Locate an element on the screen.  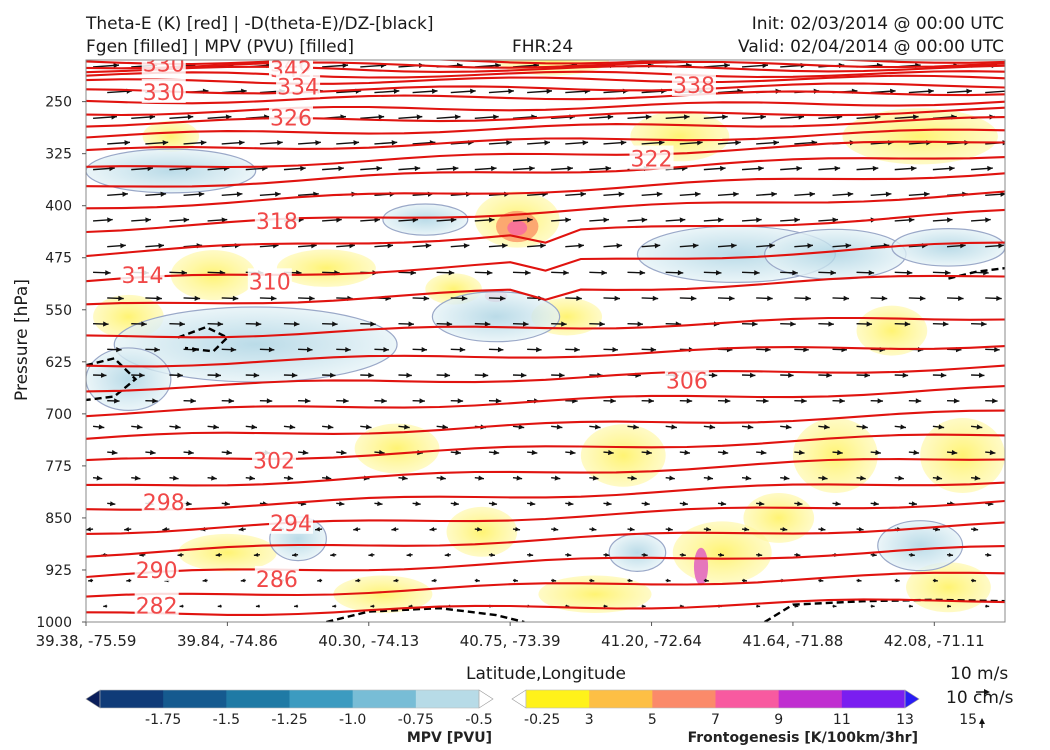
title-right-1: Init: 02/03/2014 @ 00:00 UTC is located at coordinates (877, 24).